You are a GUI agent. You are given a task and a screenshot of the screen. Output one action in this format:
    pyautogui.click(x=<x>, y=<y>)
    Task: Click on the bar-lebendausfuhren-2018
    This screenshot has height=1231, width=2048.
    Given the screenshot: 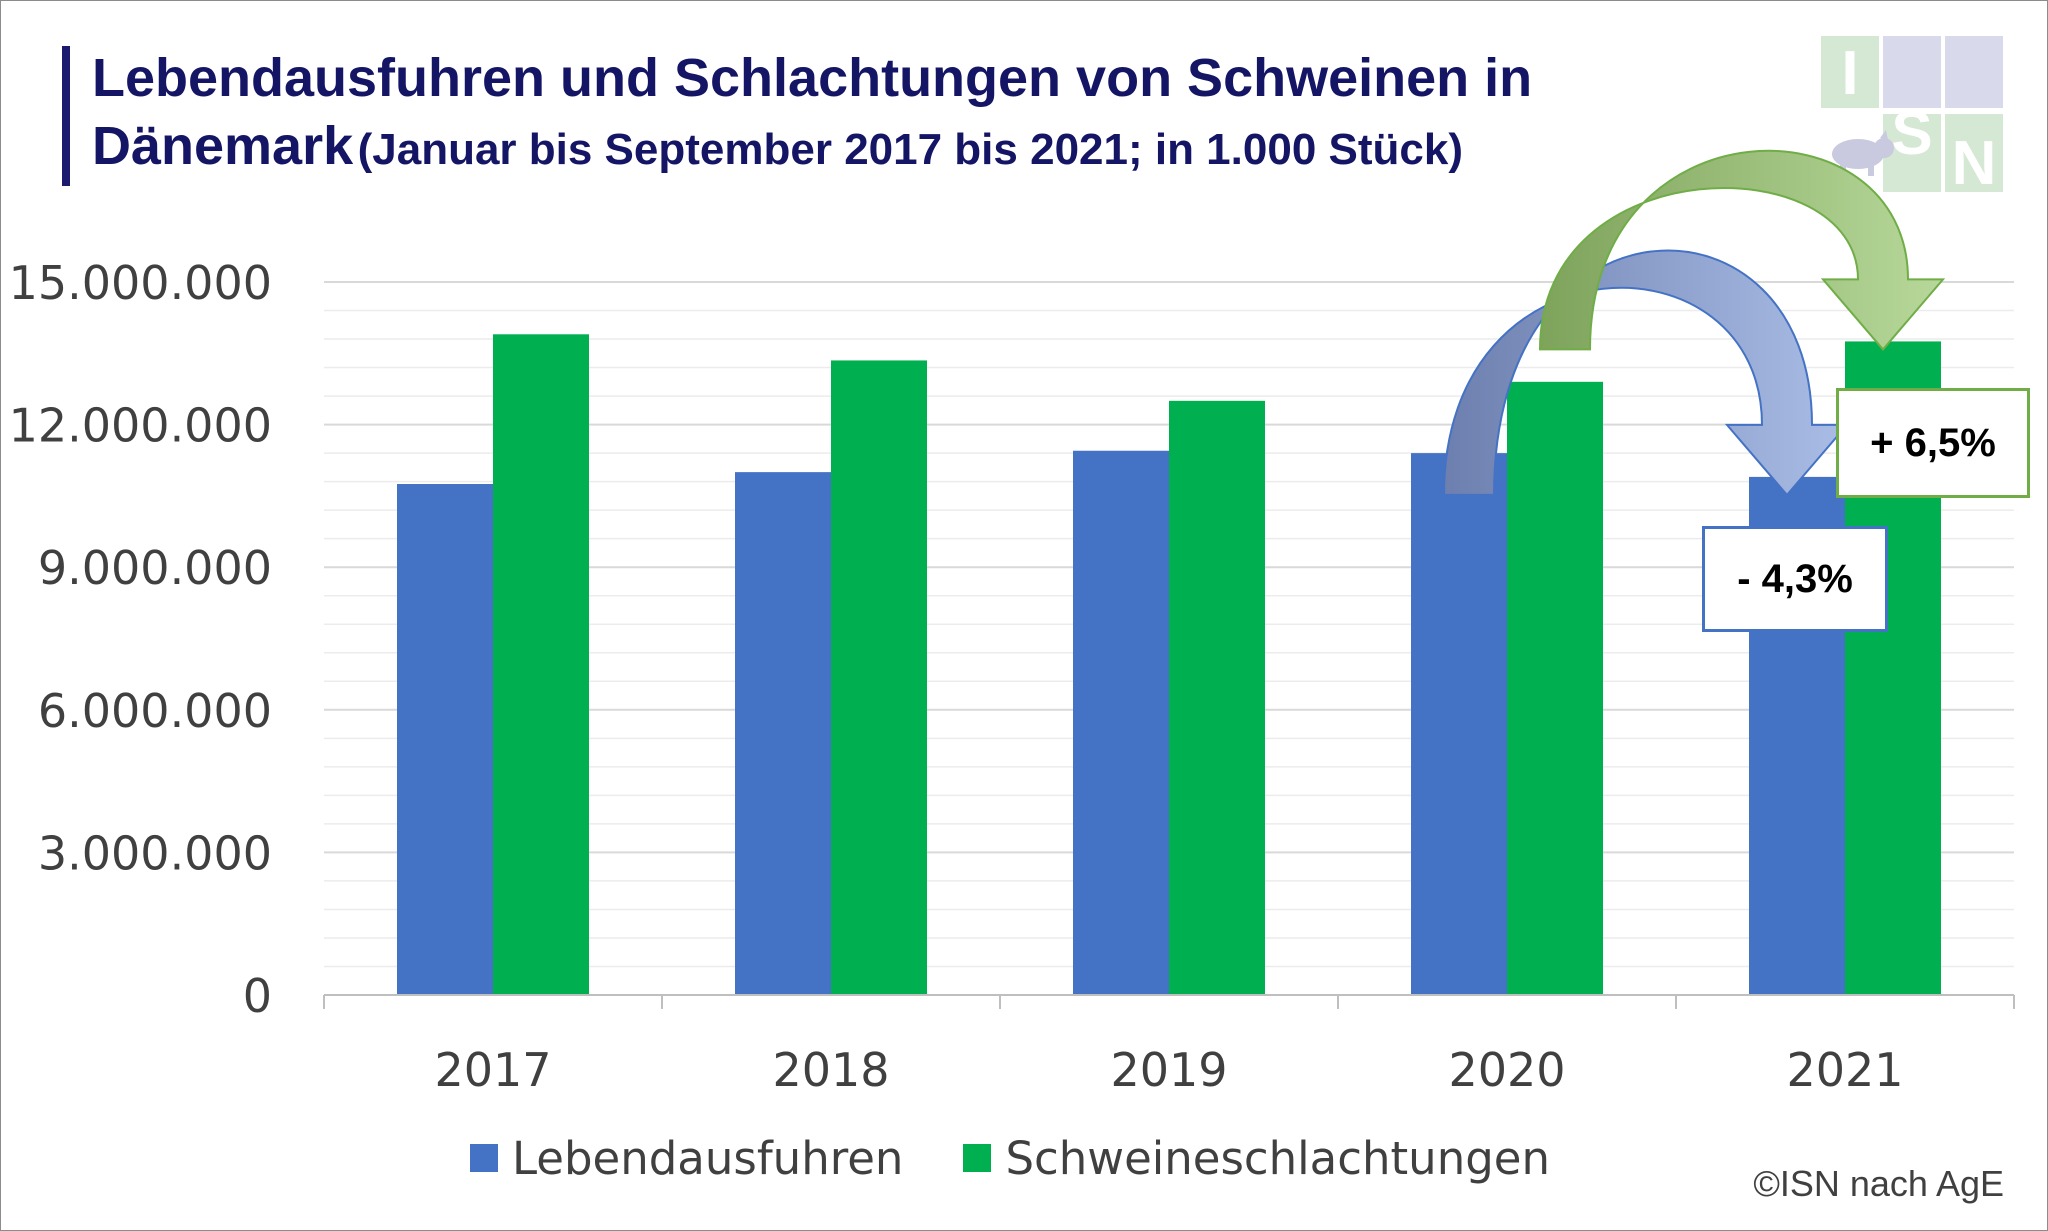 What is the action you would take?
    pyautogui.click(x=783, y=734)
    